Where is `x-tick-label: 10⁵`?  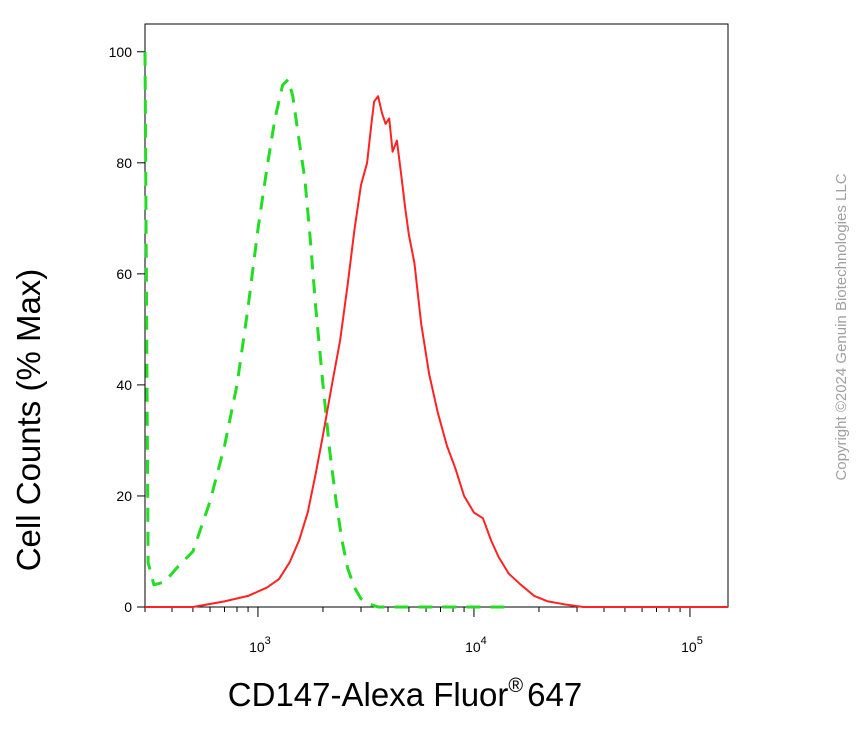
x-tick-label: 10⁵ is located at coordinates (692, 645).